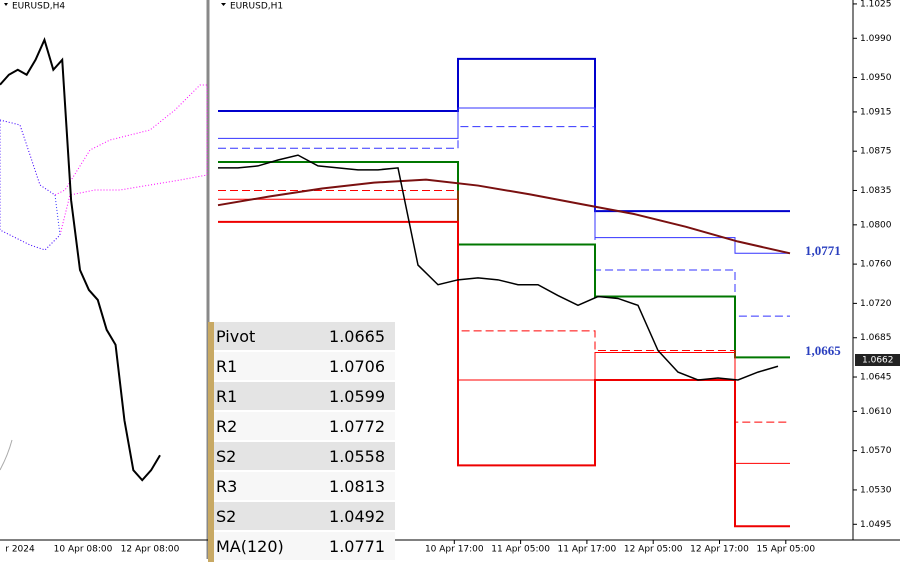 This screenshot has width=900, height=562. Describe the element at coordinates (351, 516) in the screenshot. I see `level-value: 1.0492` at that location.